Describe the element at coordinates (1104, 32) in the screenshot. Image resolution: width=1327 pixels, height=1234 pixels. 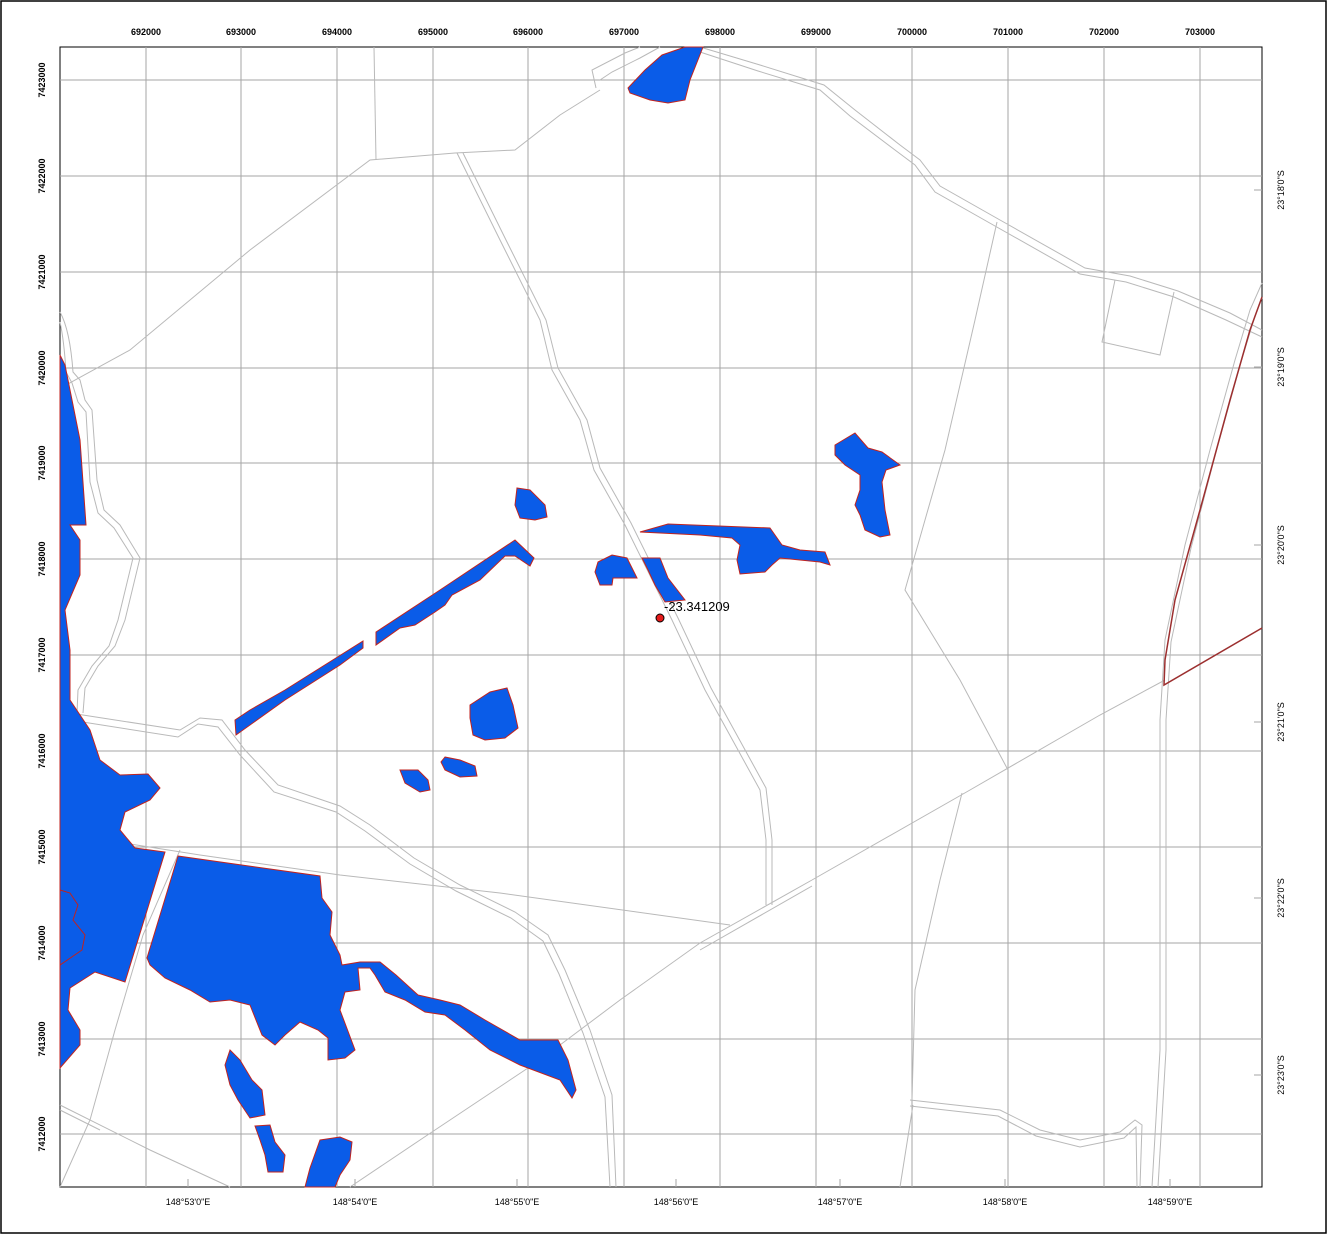
I see `top-tick-label: 702000` at that location.